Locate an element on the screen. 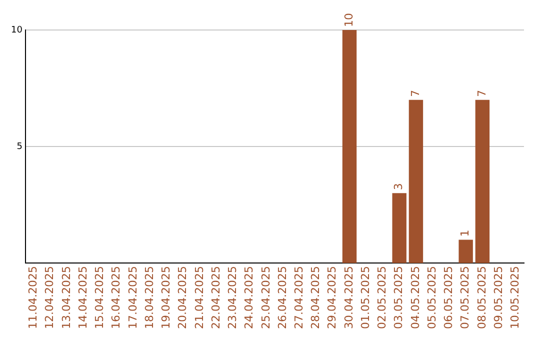 The width and height of the screenshot is (540, 340). x-tick-label: 26.04.2025 is located at coordinates (282, 298).